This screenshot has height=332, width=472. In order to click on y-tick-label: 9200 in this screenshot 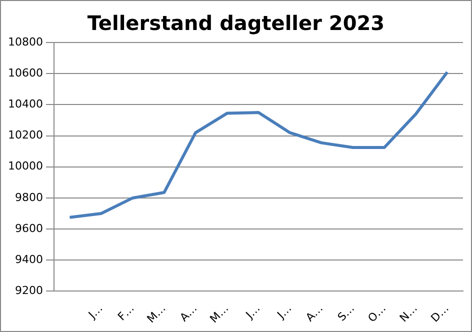, I will do `click(28, 291)`.